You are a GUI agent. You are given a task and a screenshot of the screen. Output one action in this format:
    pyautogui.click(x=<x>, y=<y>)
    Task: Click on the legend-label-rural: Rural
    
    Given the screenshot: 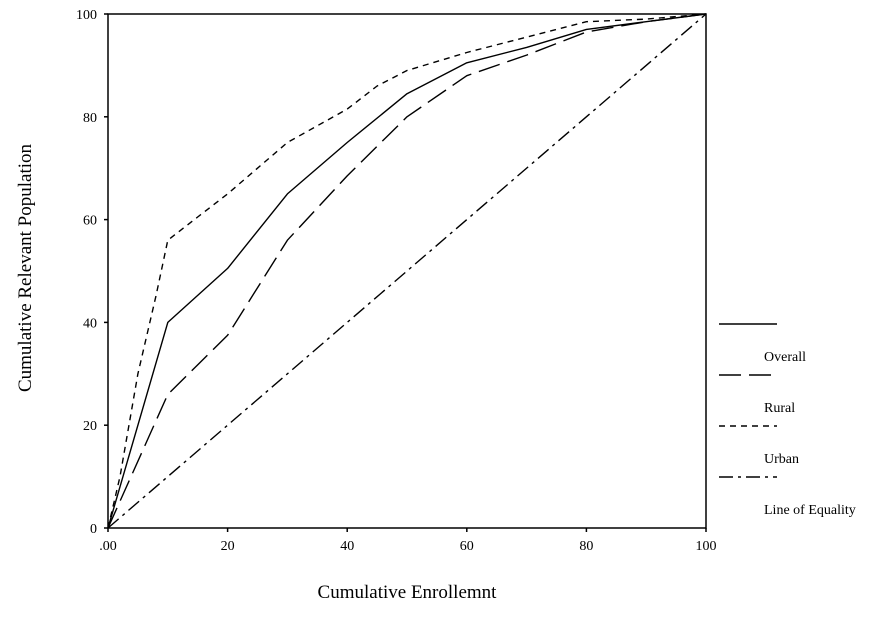 What is the action you would take?
    pyautogui.click(x=779, y=408)
    